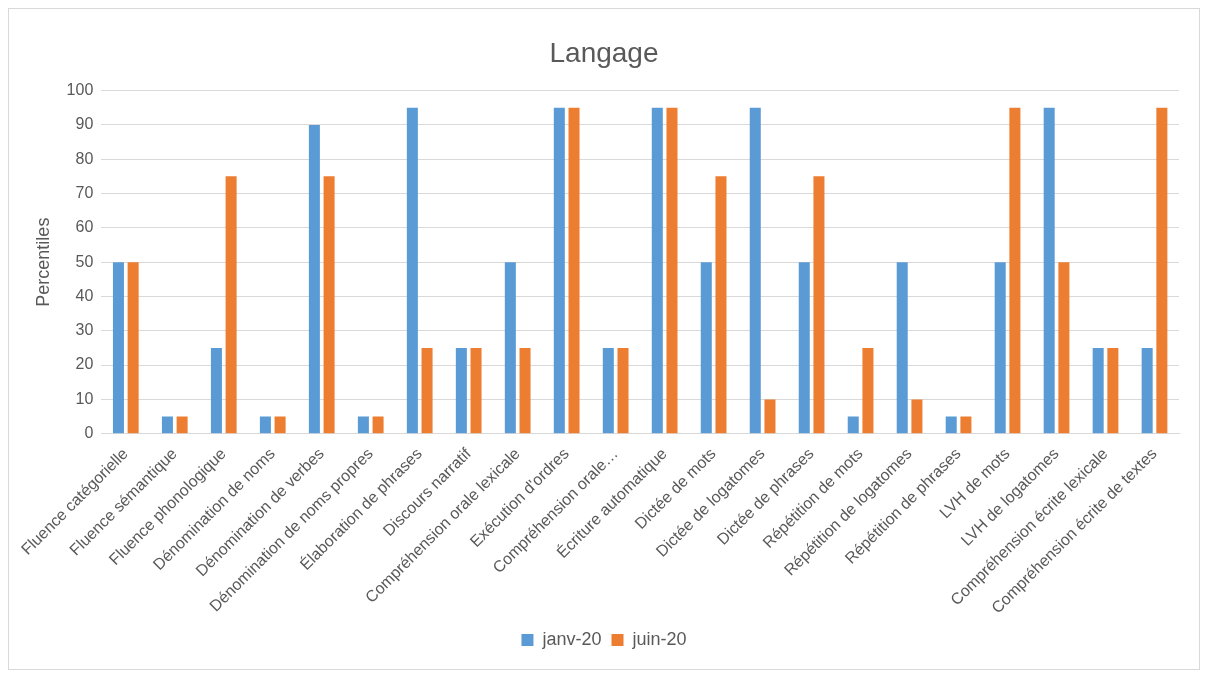 The image size is (1208, 677). I want to click on chart-title: Langage, so click(604, 52).